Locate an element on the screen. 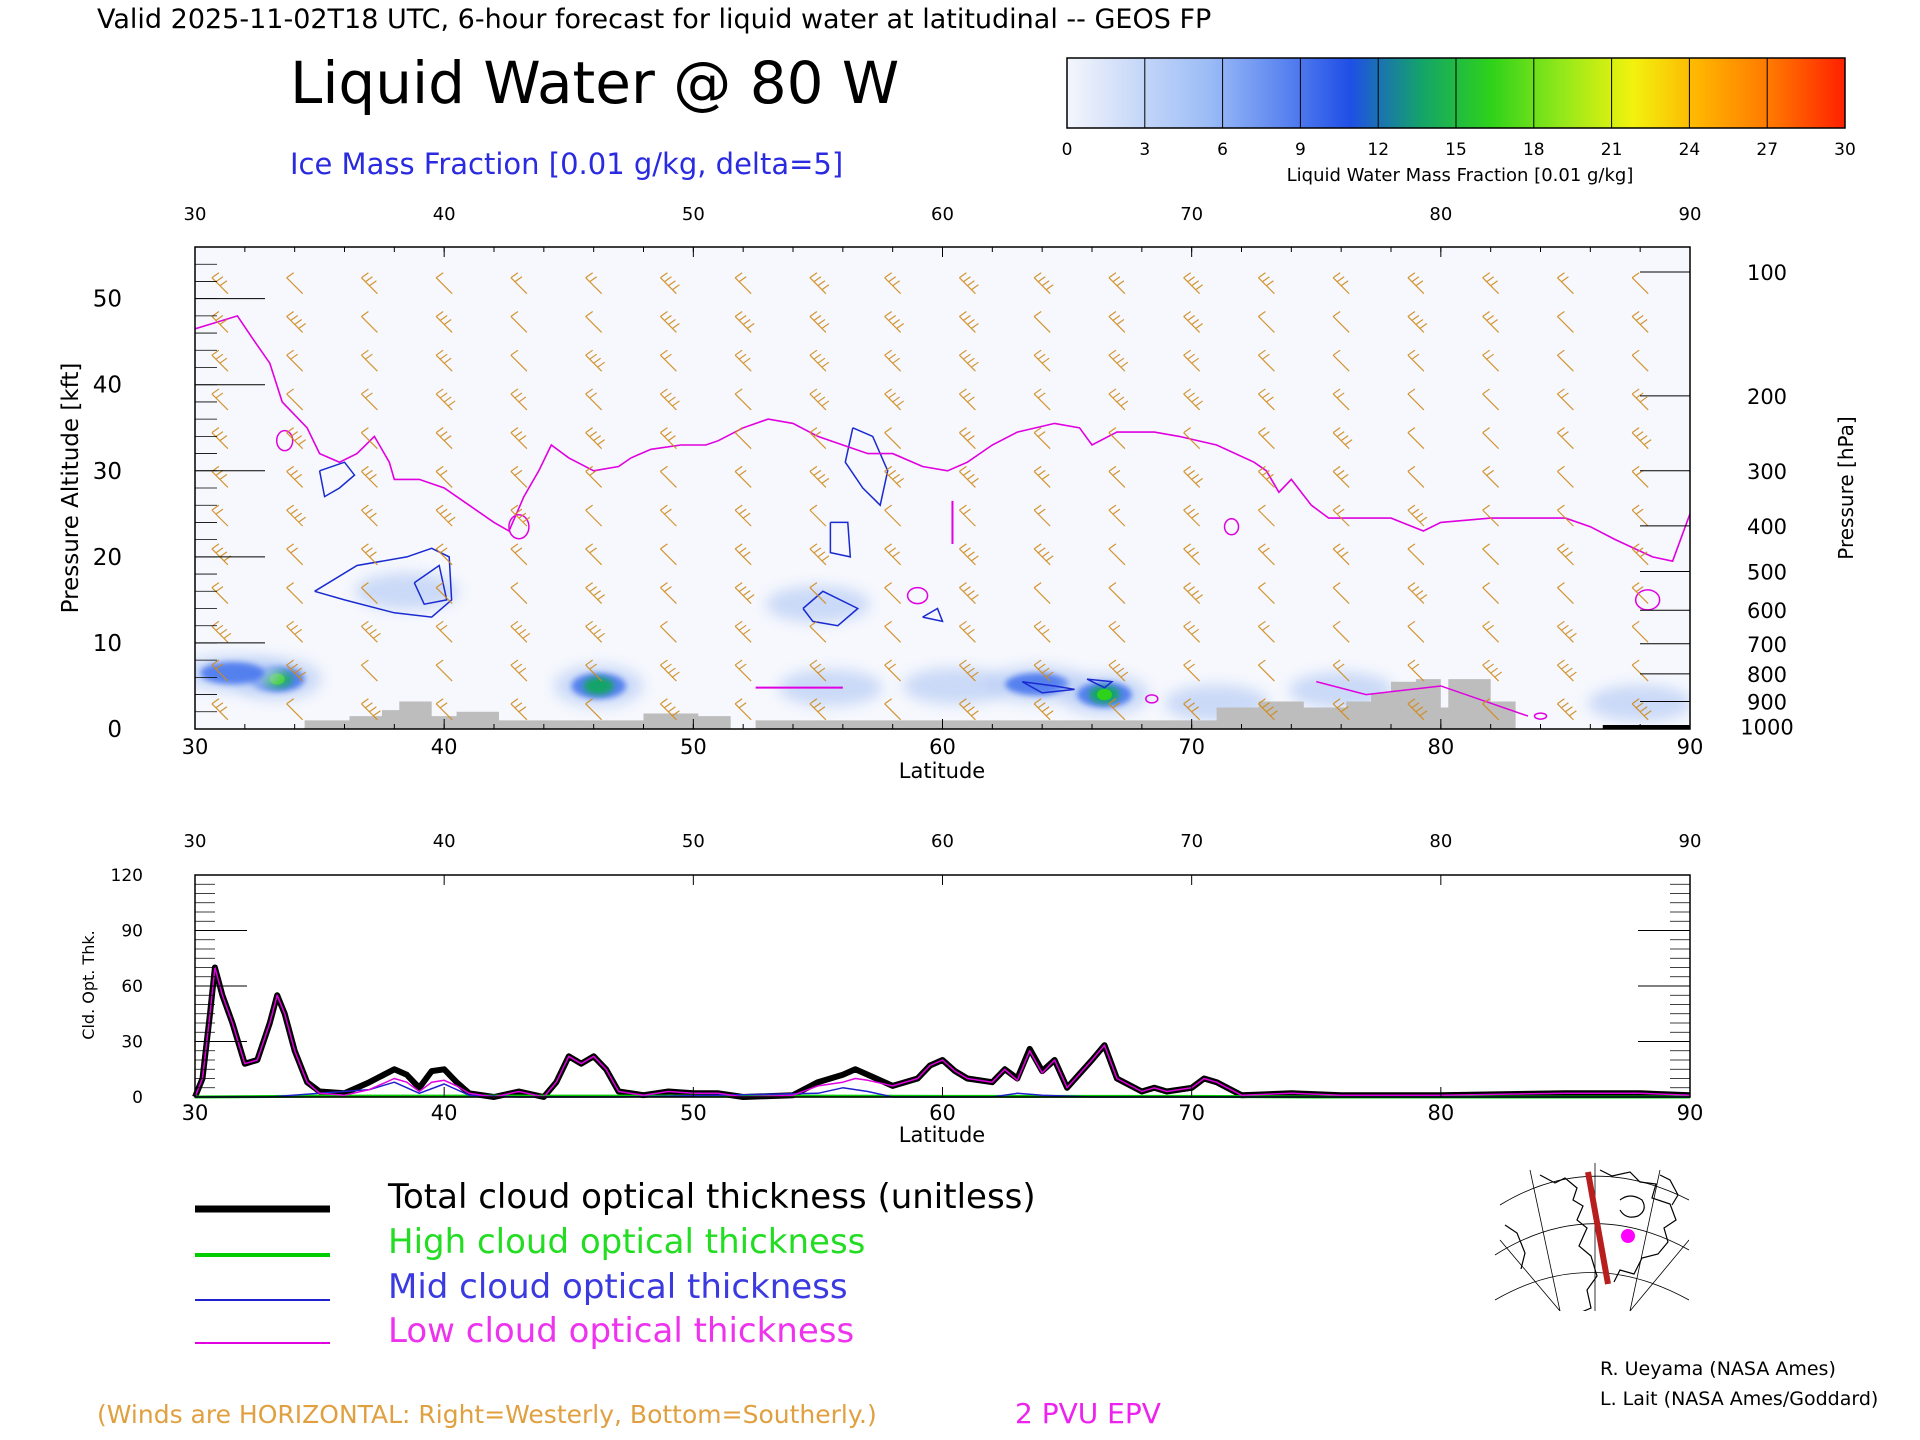 The width and height of the screenshot is (1920, 1440). opt-xlabel: Latitude is located at coordinates (942, 1135).